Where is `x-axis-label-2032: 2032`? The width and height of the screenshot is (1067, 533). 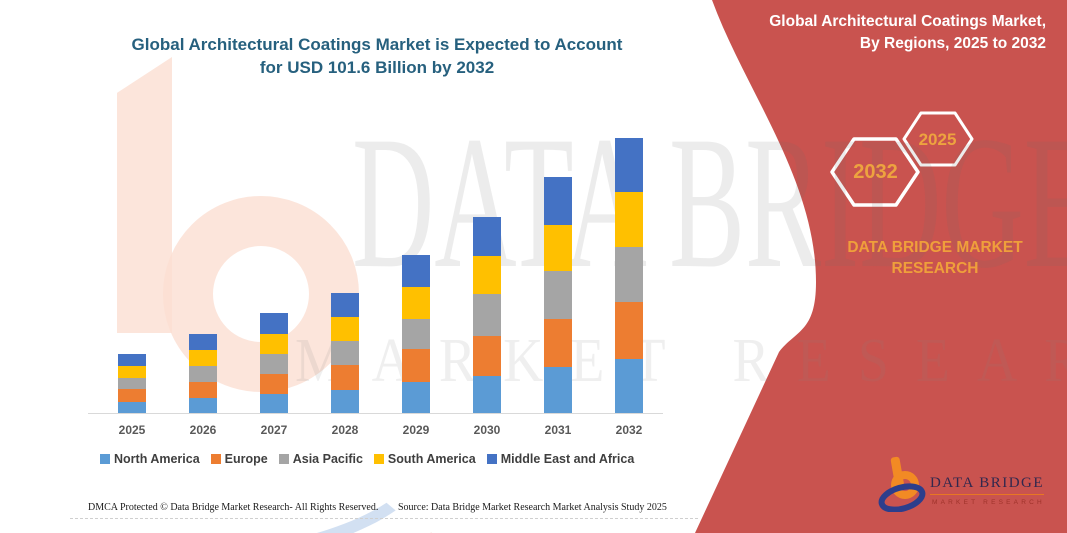
x-axis-label-2032: 2032 is located at coordinates (629, 430).